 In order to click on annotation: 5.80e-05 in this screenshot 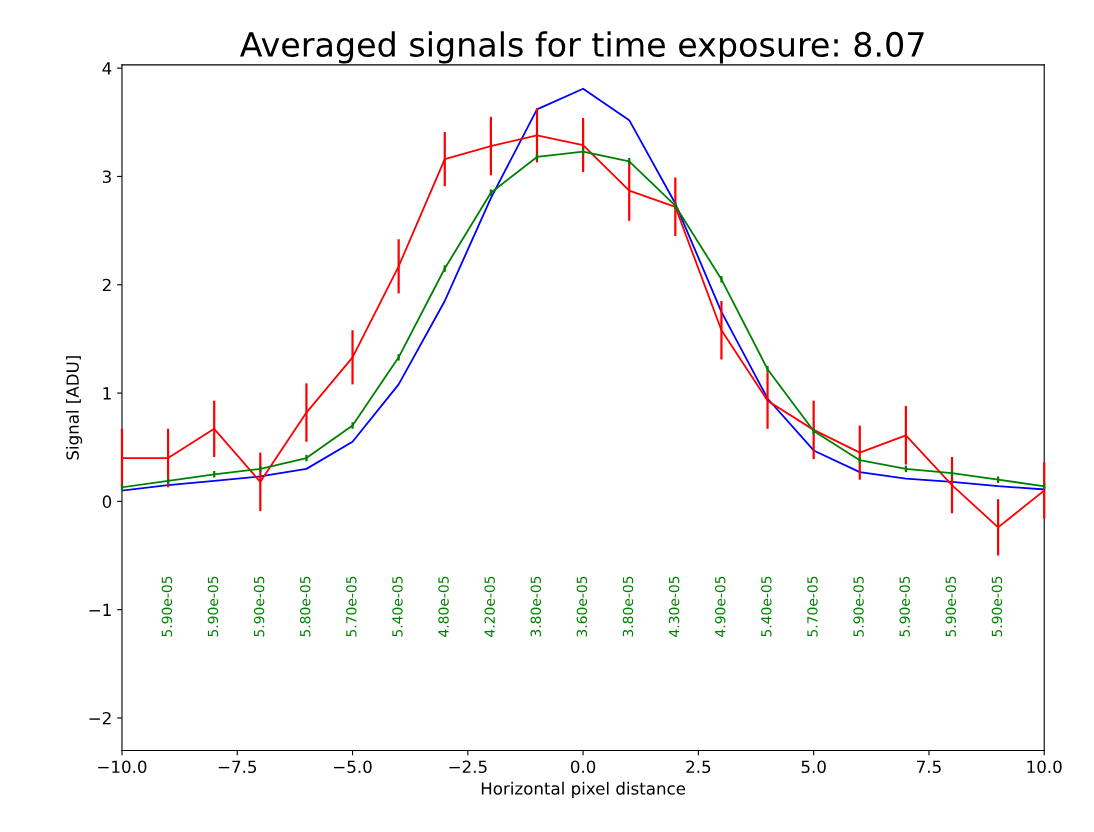, I will do `click(305, 606)`.